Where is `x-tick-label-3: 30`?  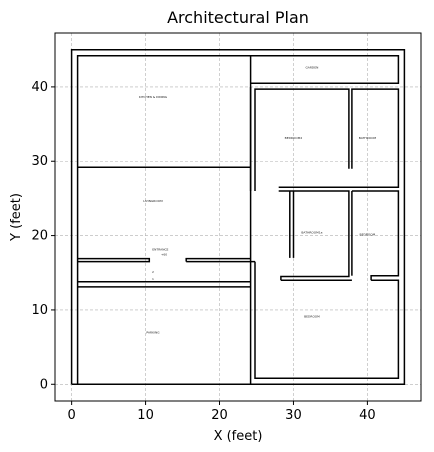
x-tick-label-3: 30 is located at coordinates (293, 415).